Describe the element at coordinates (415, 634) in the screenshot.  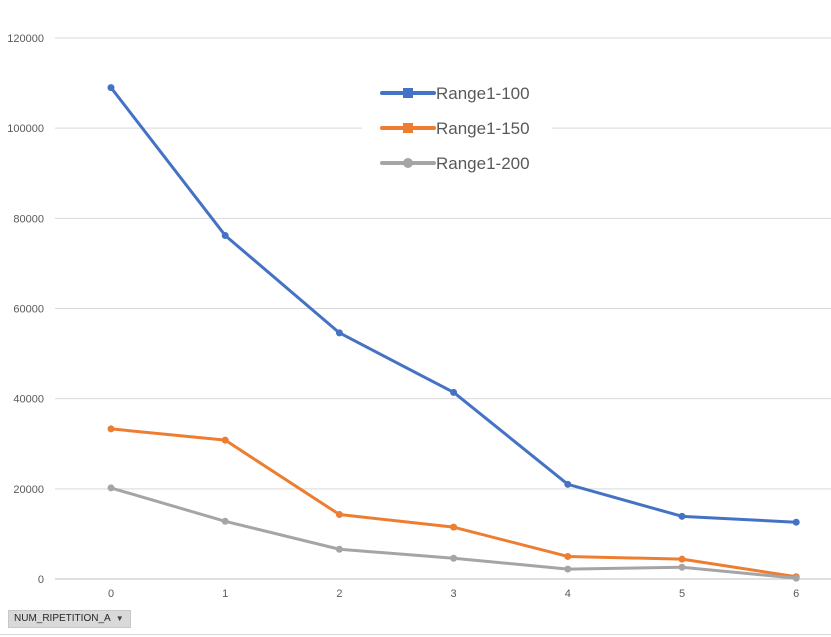
I see `bottom-divider` at that location.